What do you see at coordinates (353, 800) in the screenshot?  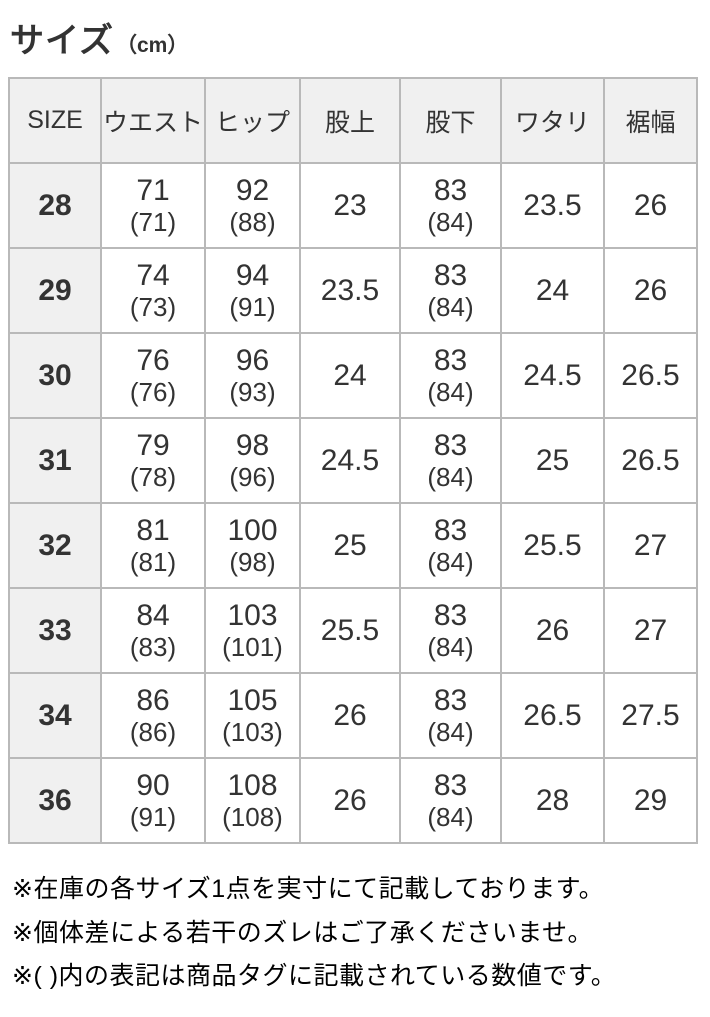 I see `table-row: 36 90 (91) 108 (108) 26 83 (84) 28 29` at bounding box center [353, 800].